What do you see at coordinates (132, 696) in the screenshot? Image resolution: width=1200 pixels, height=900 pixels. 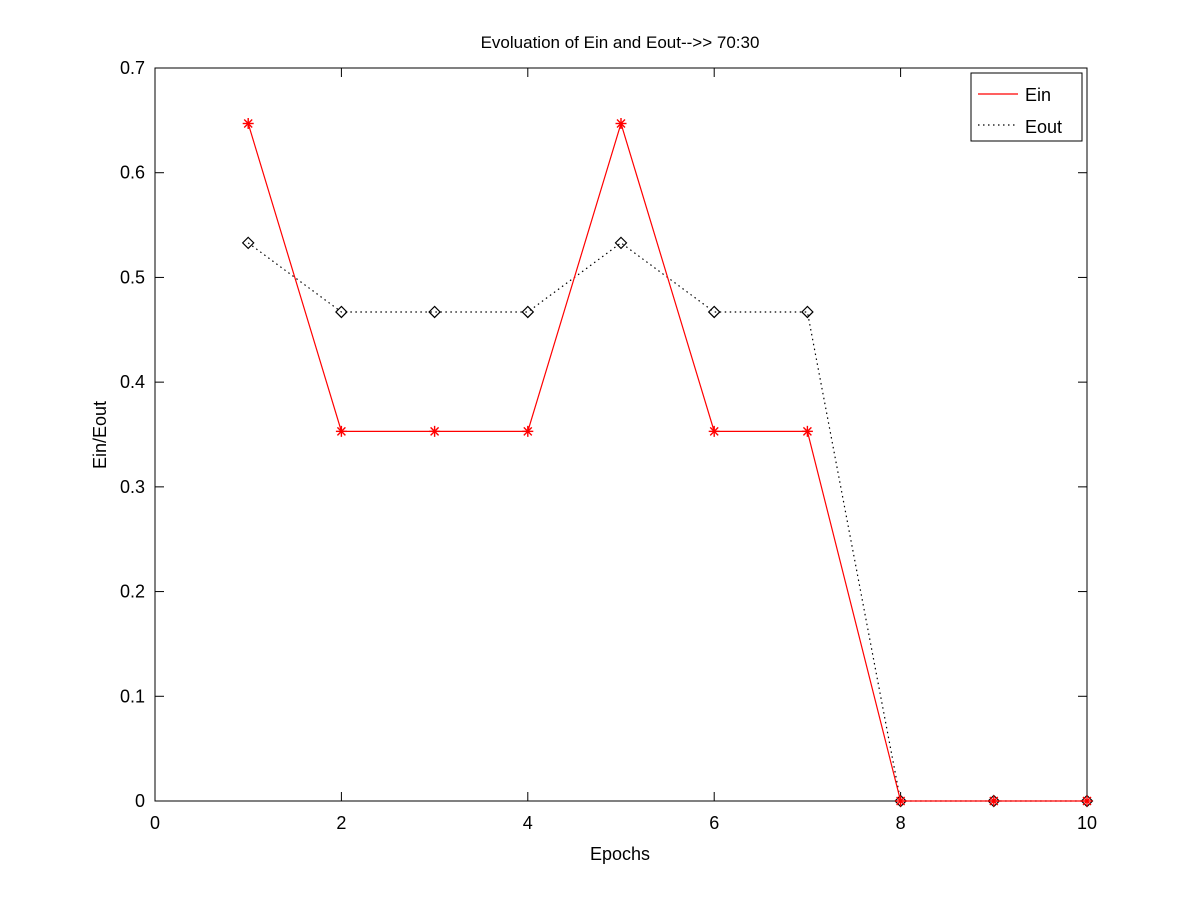 I see `y-tick-label: 0.1` at bounding box center [132, 696].